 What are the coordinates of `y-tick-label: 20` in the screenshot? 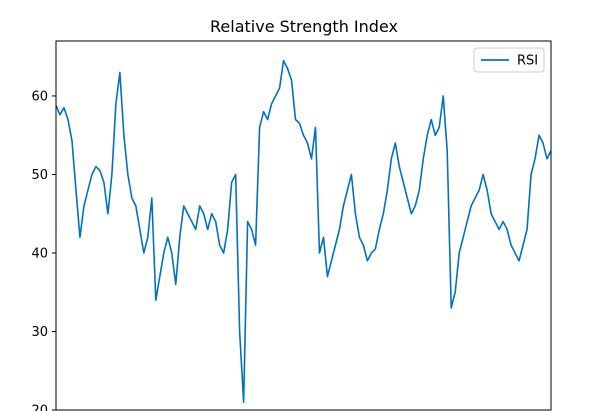 It's located at (39, 407).